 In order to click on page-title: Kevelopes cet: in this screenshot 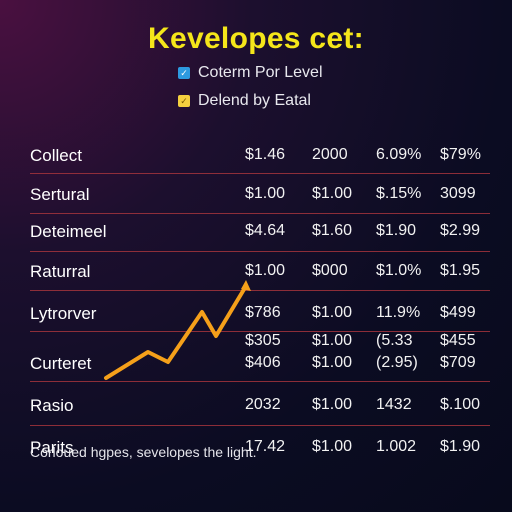, I will do `click(256, 38)`.